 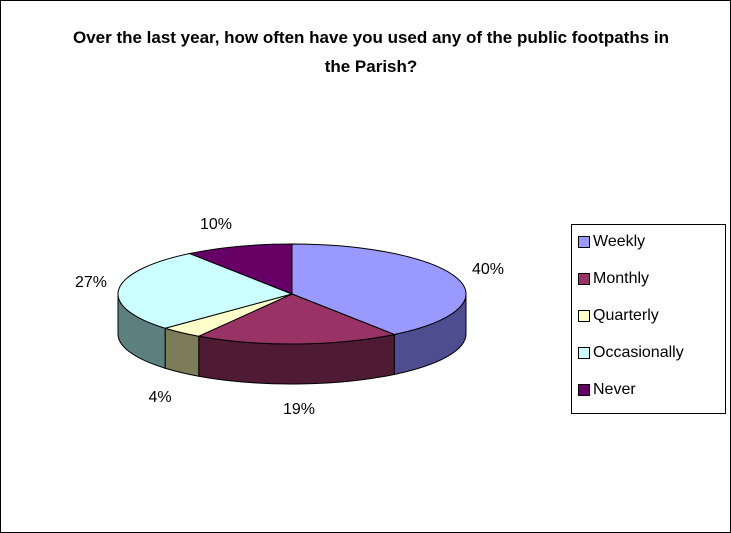 I want to click on legend: Weekly Monthly Quarterly Occasionally Never, so click(x=648, y=319).